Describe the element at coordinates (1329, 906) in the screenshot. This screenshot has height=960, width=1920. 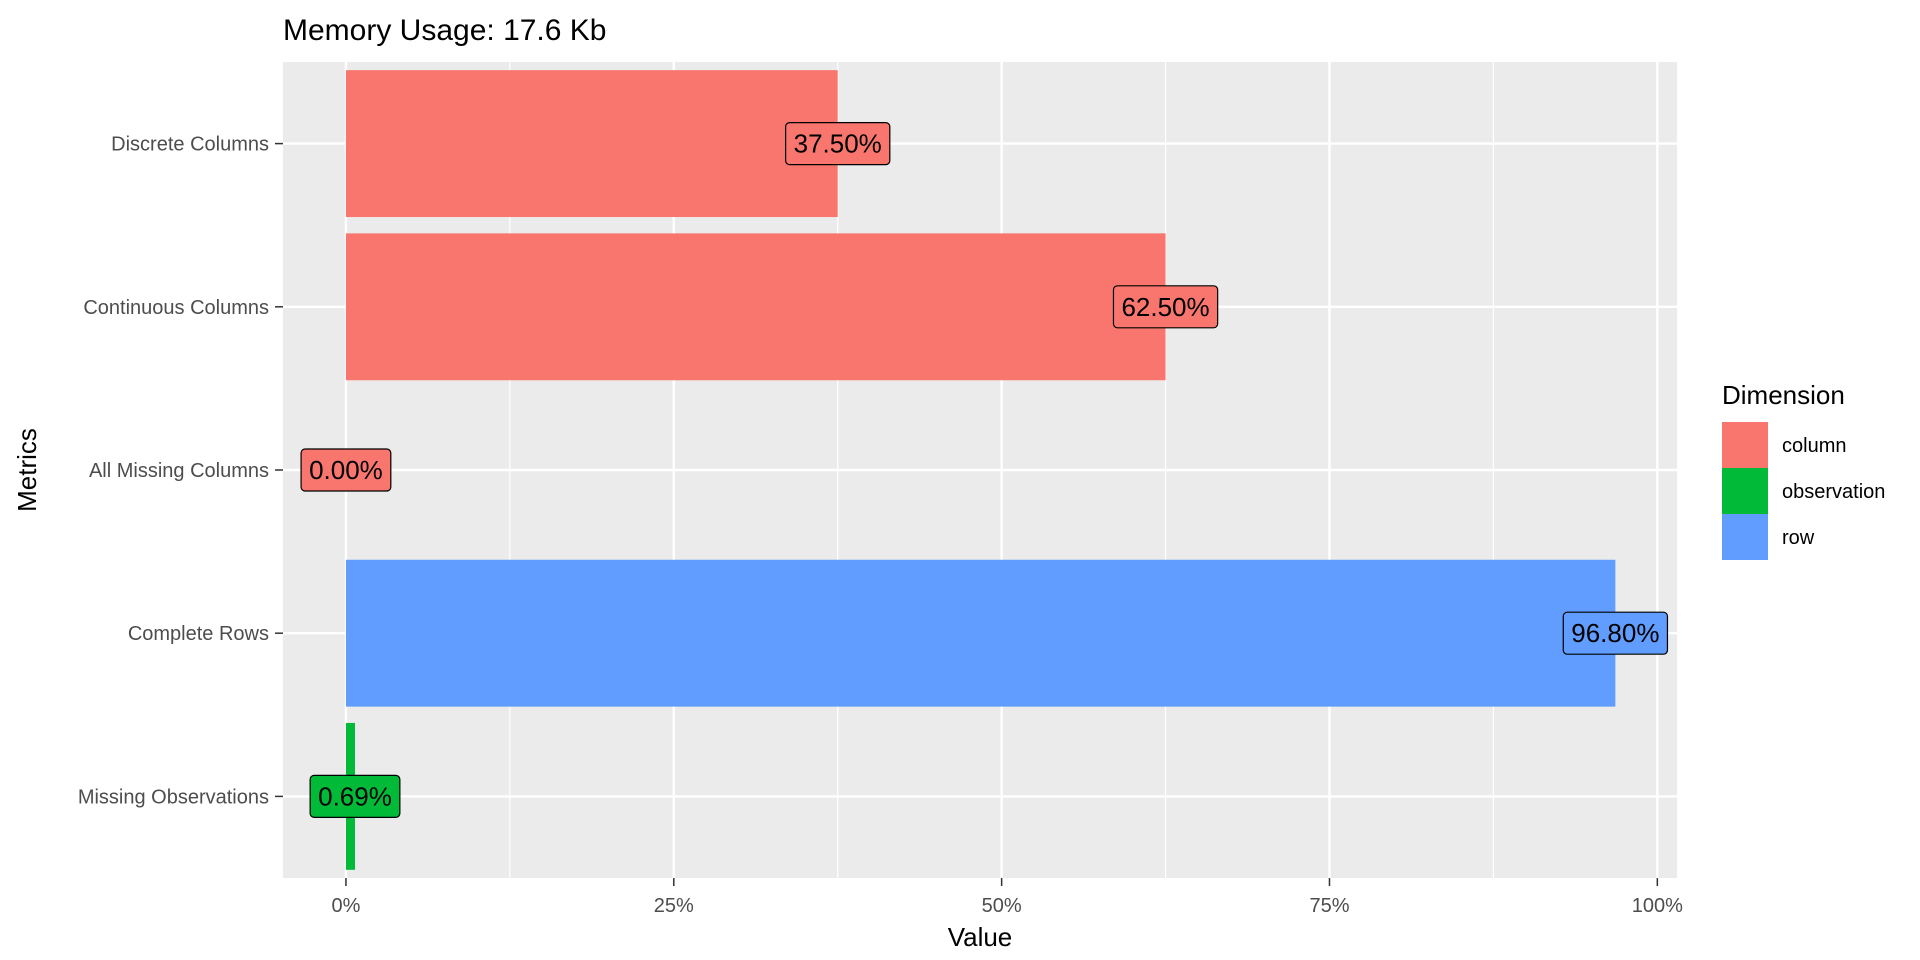
I see `x-tick-label: 75%` at that location.